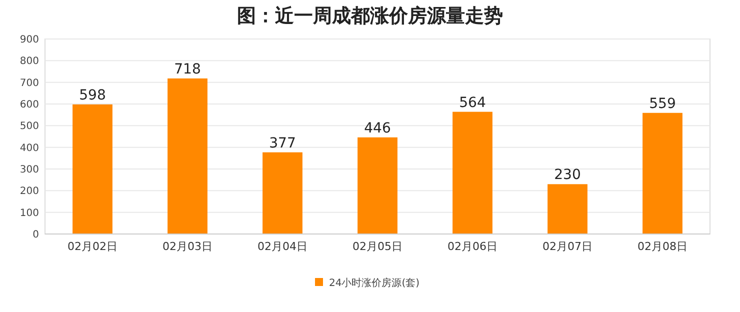 The width and height of the screenshot is (740, 312). I want to click on data-label: 718, so click(187, 69).